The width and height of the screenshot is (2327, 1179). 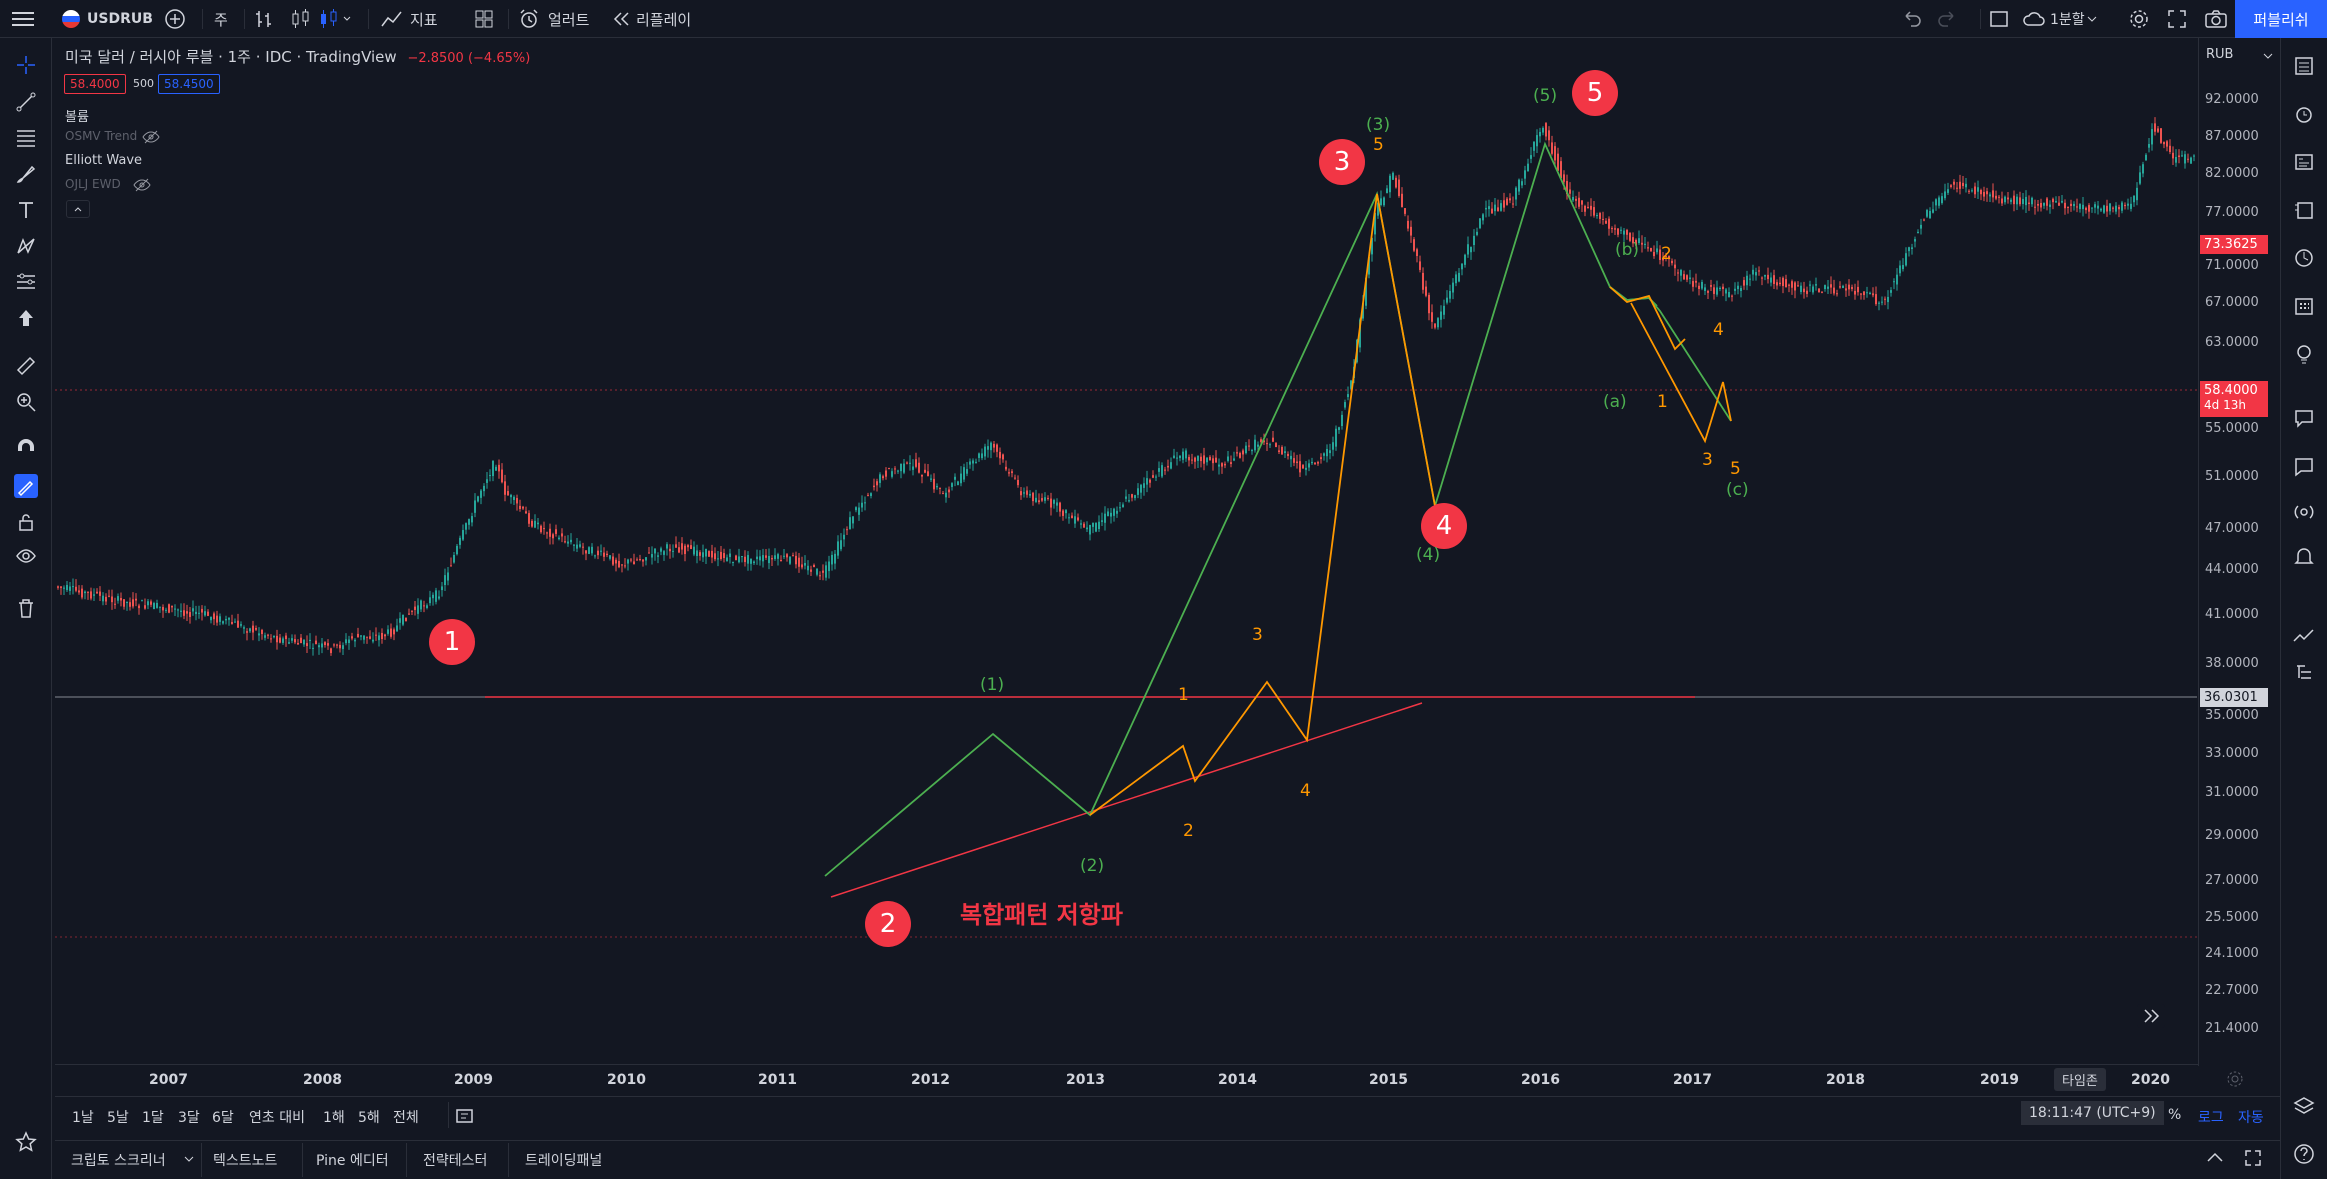 I want to click on fib-icon, so click(x=26, y=138).